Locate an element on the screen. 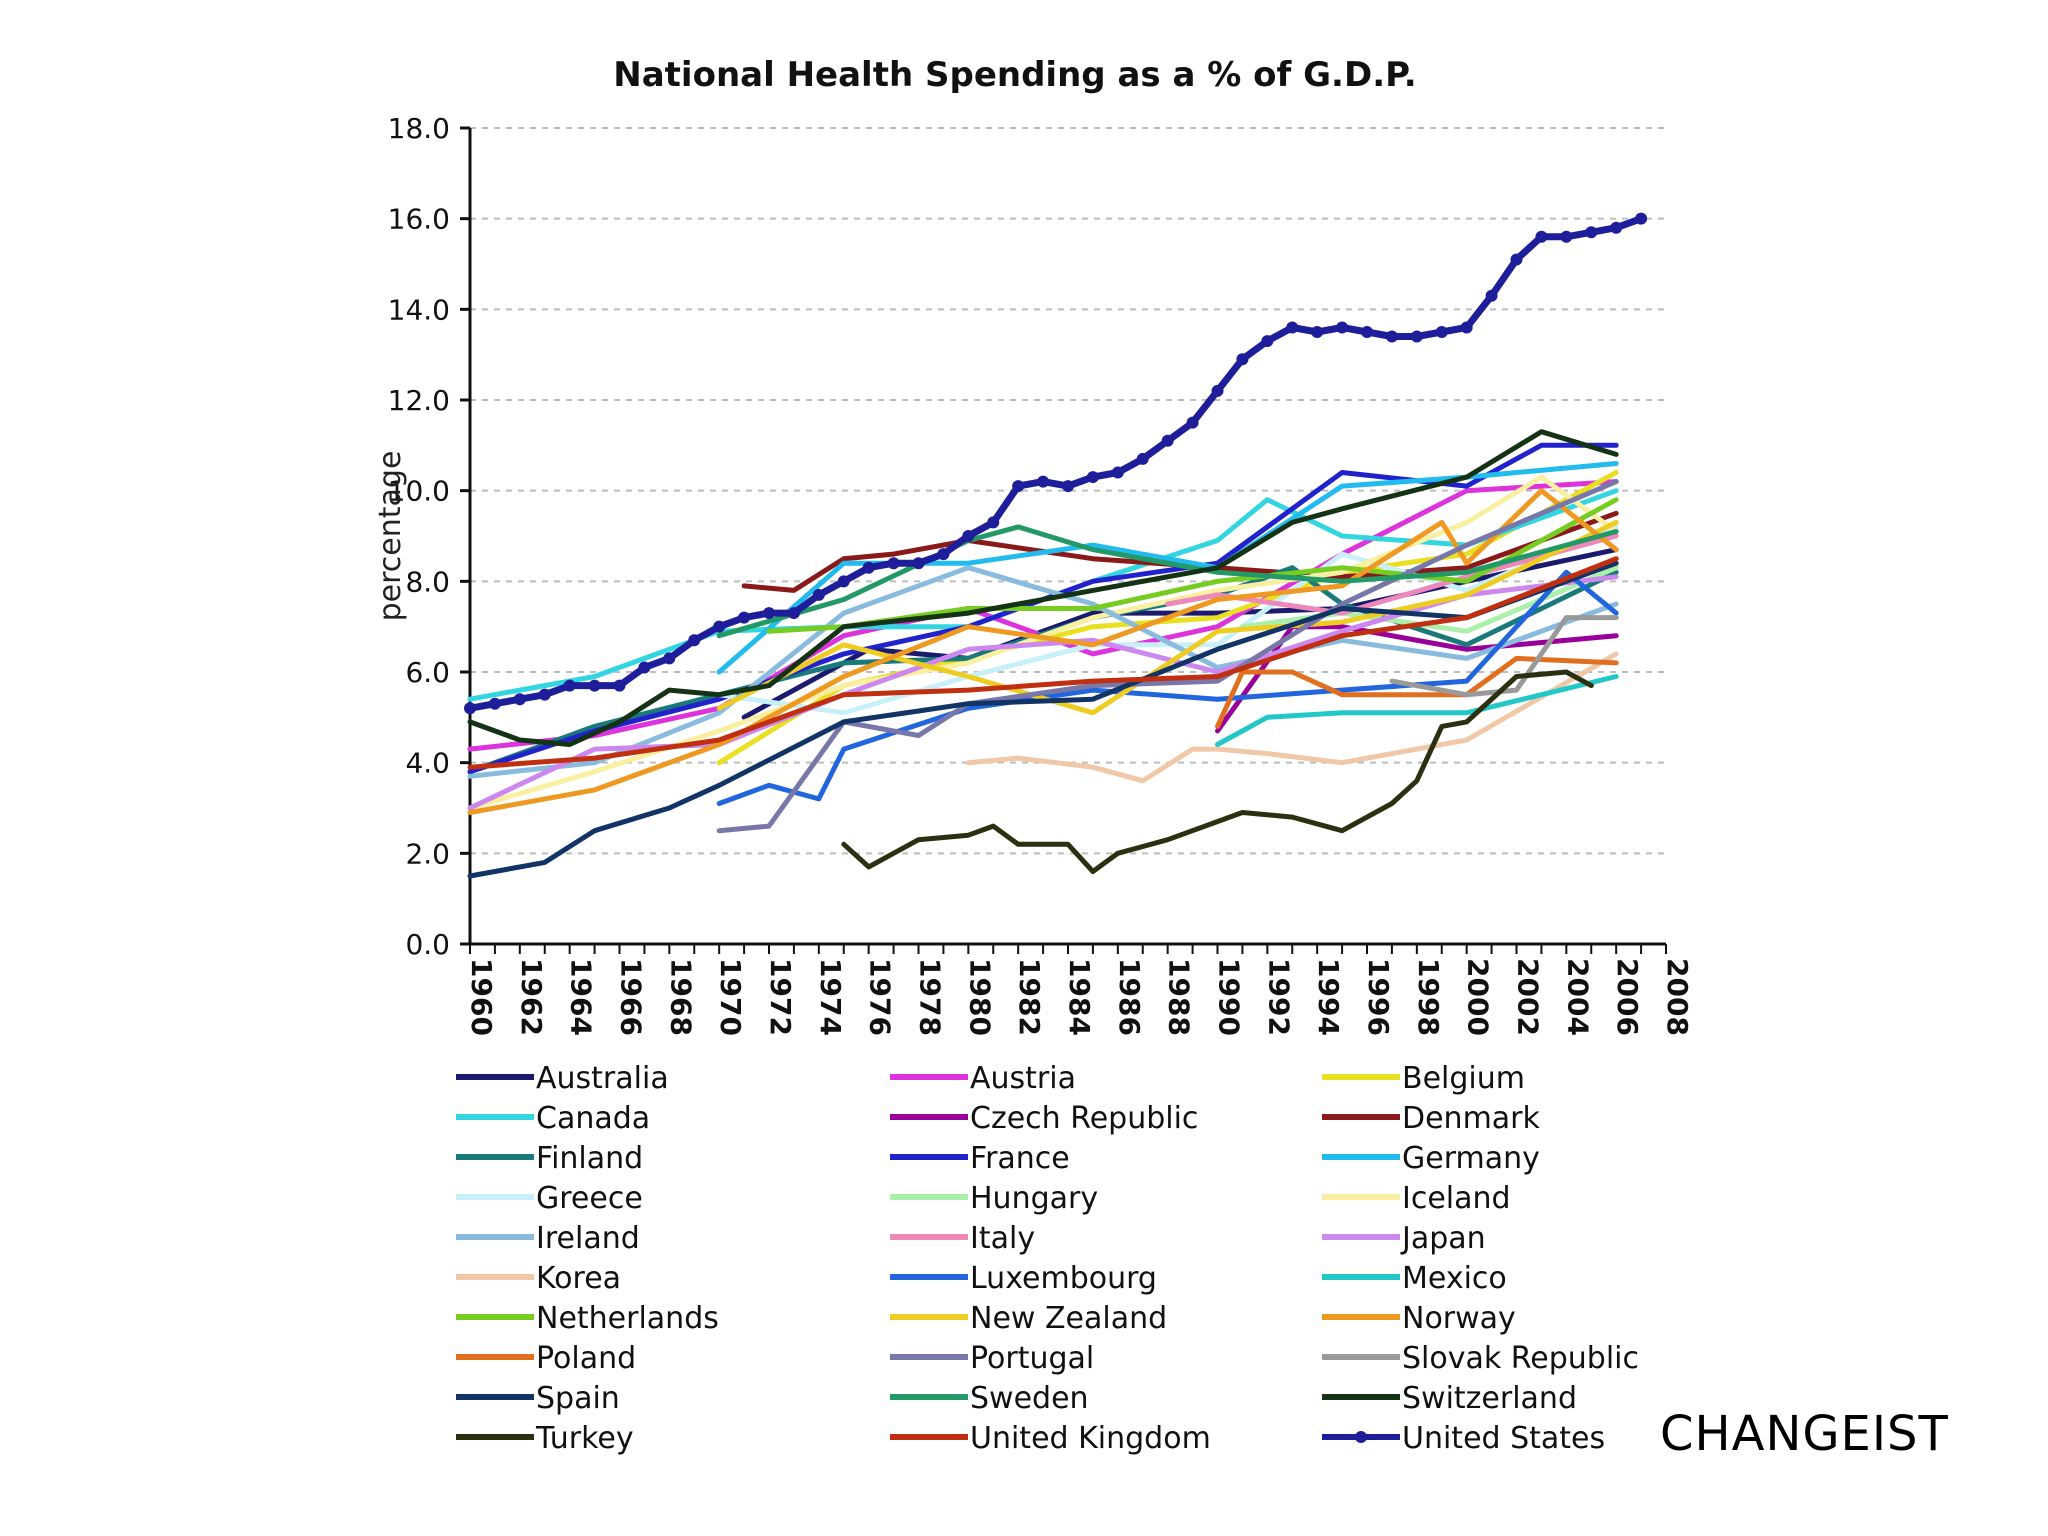 The height and width of the screenshot is (1536, 2048). y-tick-label: 0.0 is located at coordinates (427, 944).